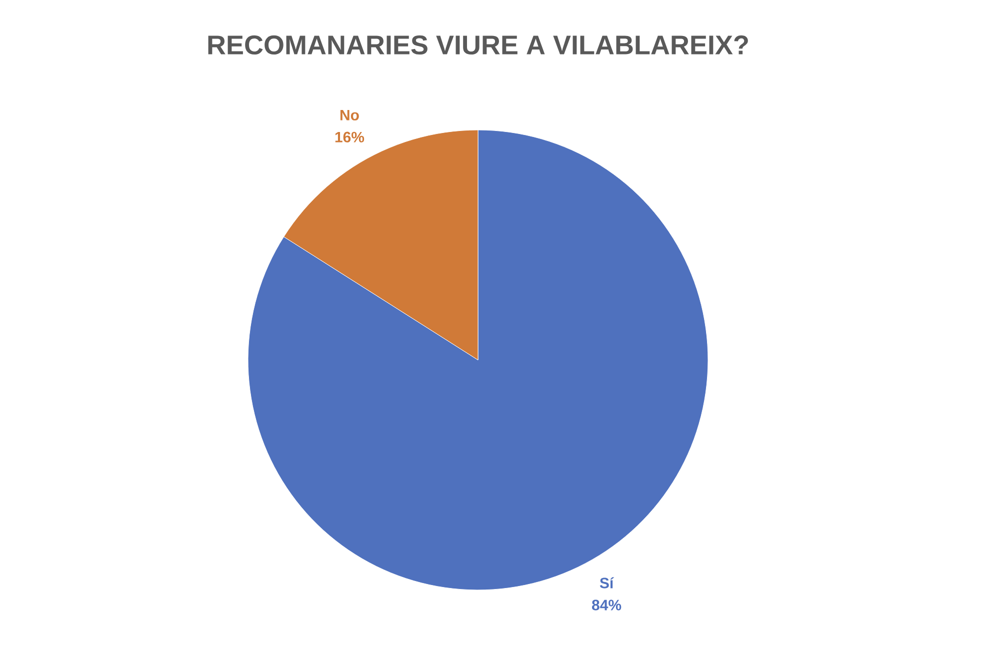 Image resolution: width=986 pixels, height=670 pixels. What do you see at coordinates (607, 605) in the screenshot?
I see `data-label: 84%` at bounding box center [607, 605].